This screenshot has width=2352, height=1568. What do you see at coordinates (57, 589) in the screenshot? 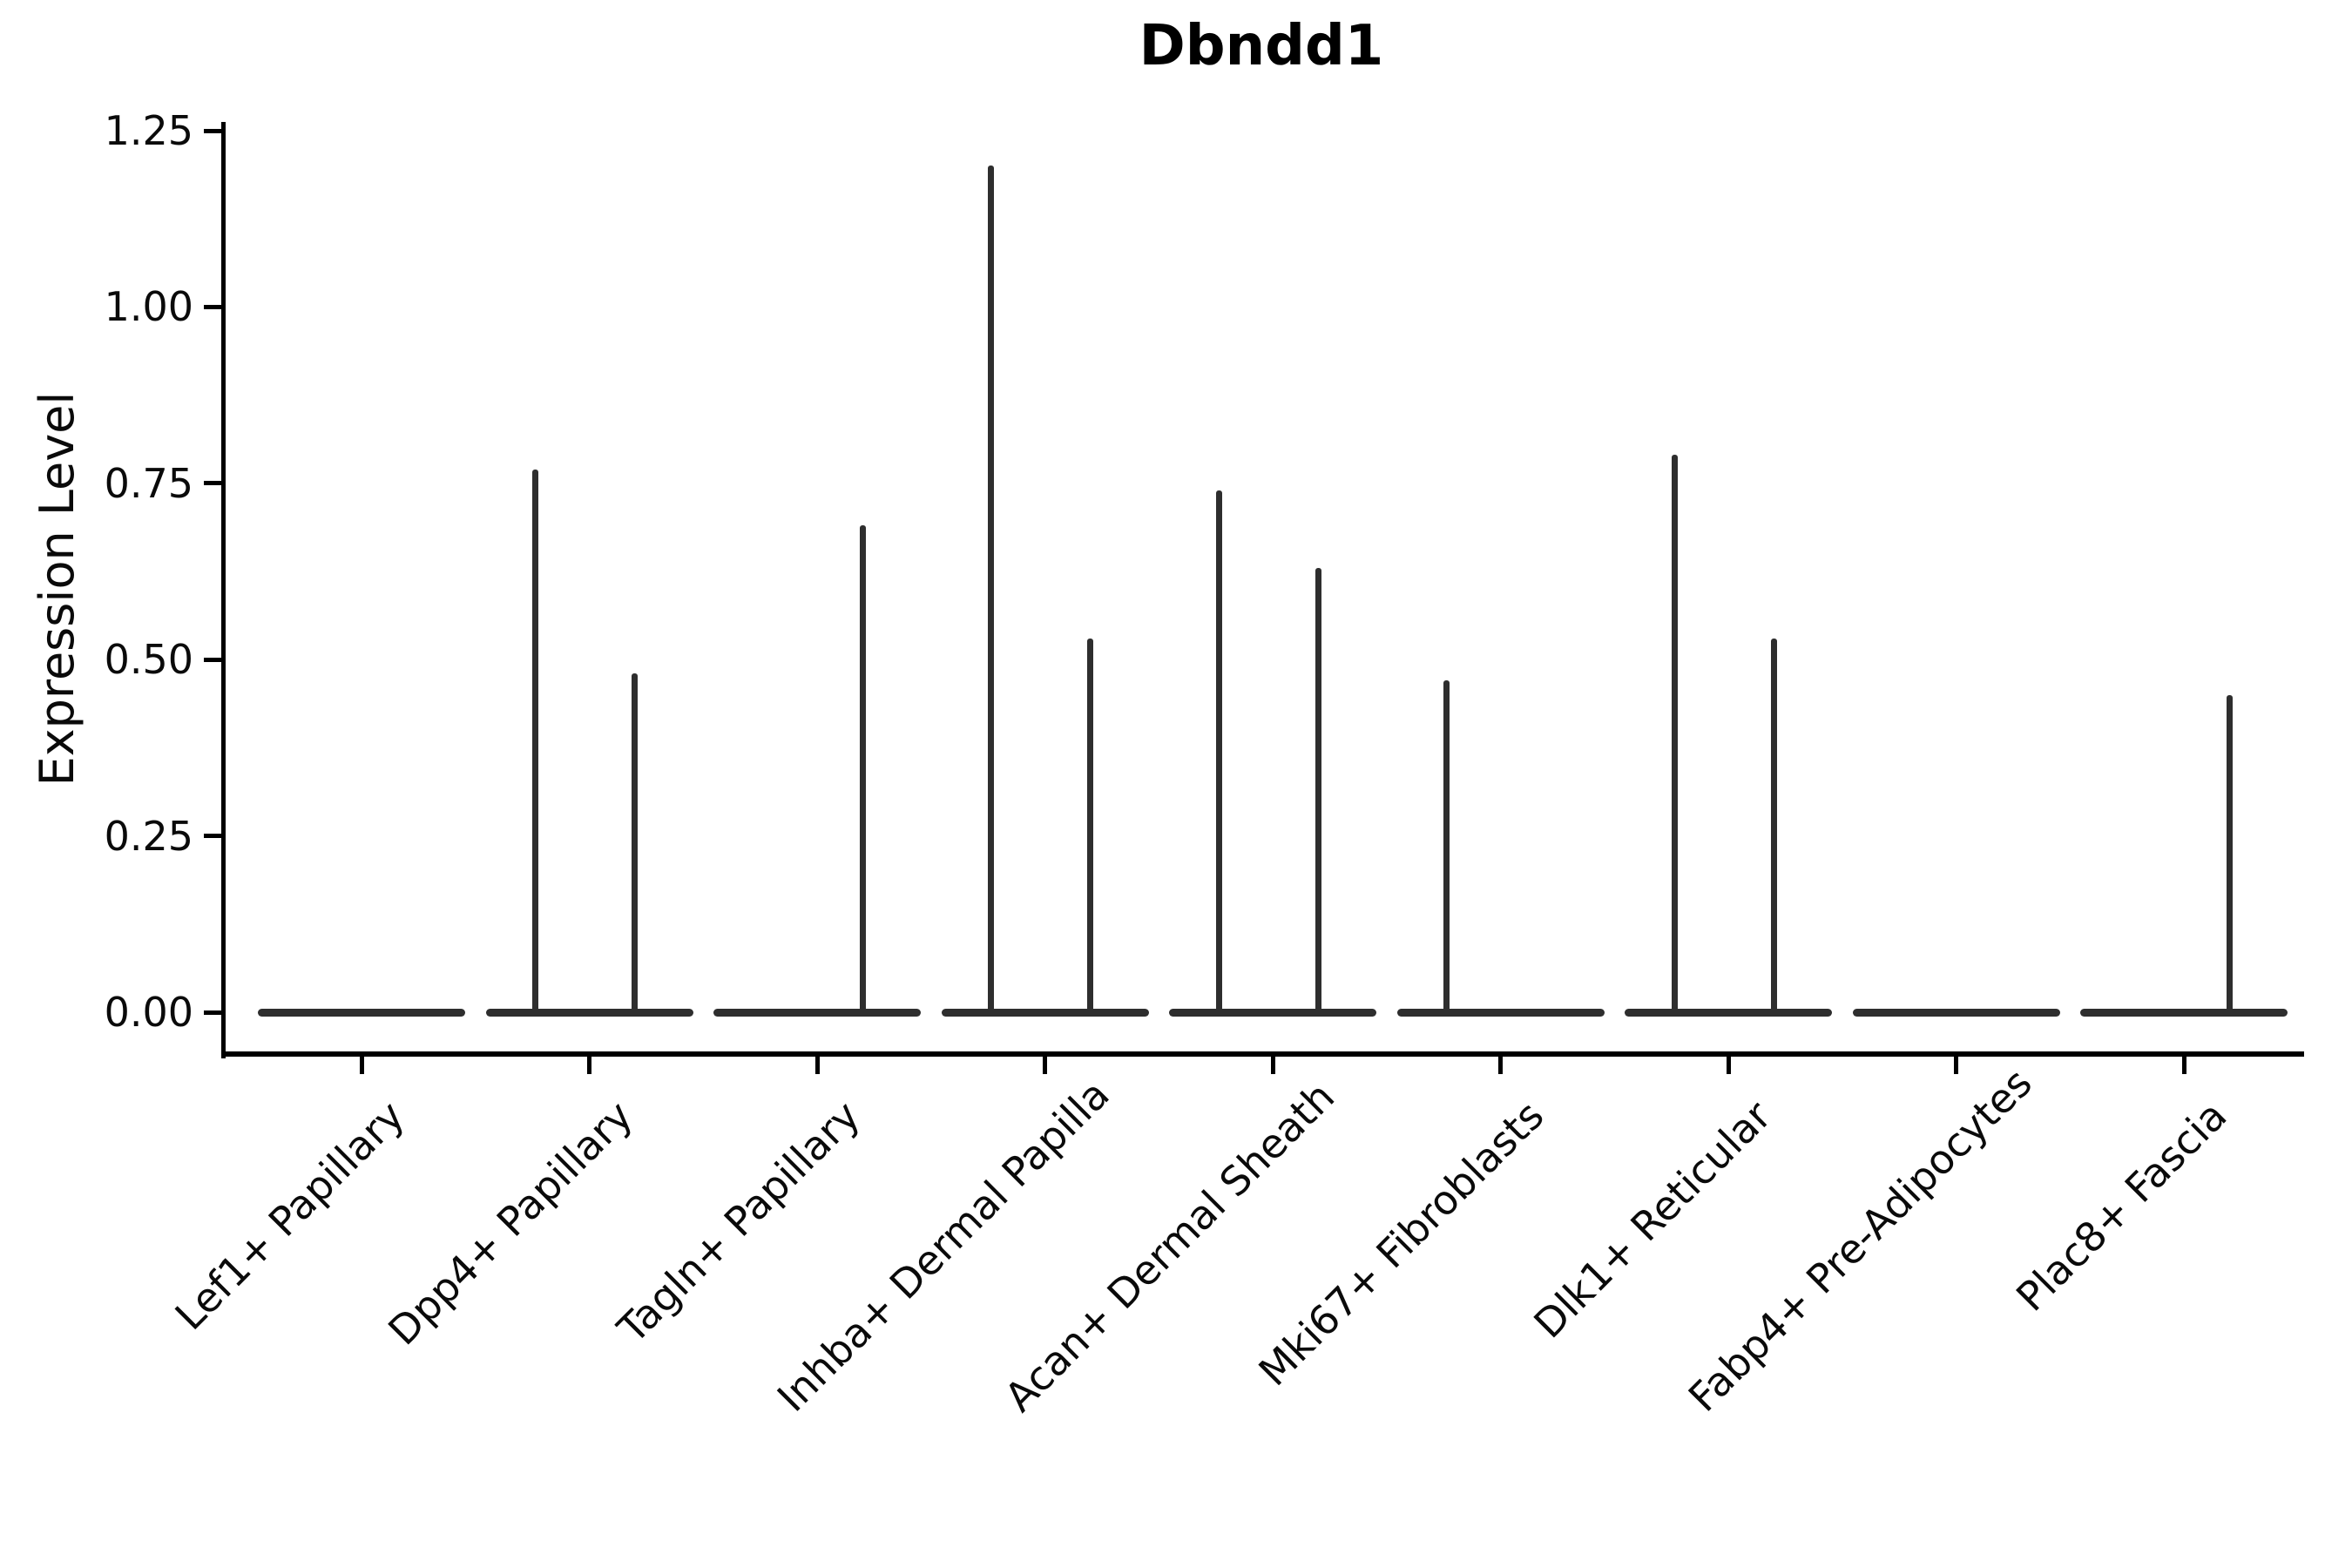
I see `y-axis-label: Expression Level` at bounding box center [57, 589].